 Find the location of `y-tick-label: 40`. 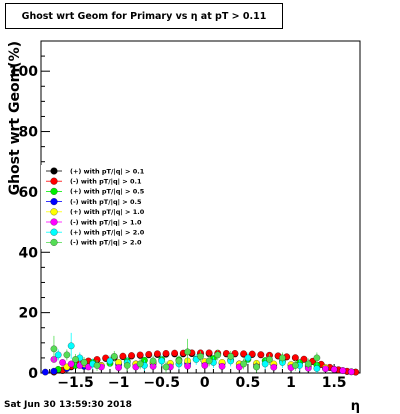

y-tick-label: 40 is located at coordinates (29, 253).